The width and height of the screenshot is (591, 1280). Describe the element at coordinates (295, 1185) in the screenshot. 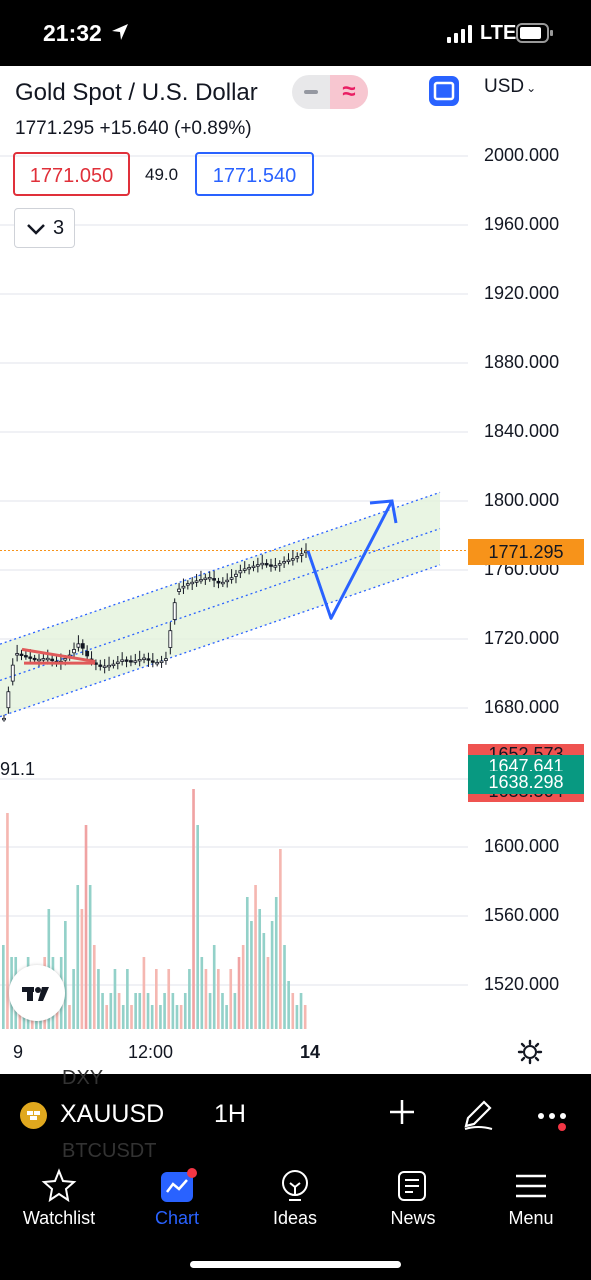

I see `lightbulb-icon` at that location.